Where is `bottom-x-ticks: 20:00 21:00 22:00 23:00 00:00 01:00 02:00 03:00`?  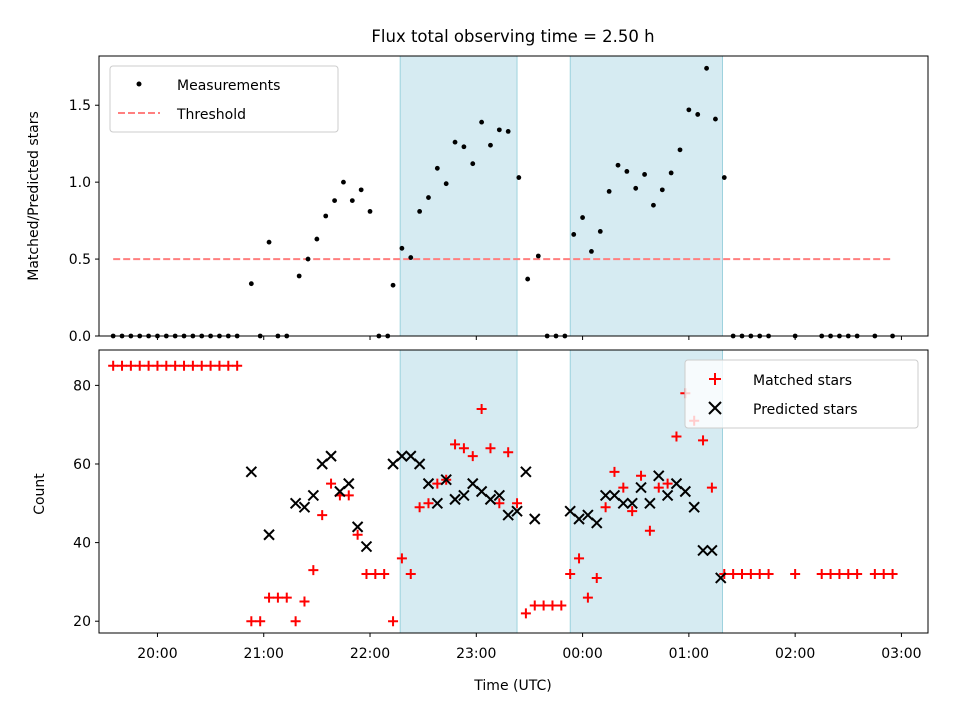 bottom-x-ticks: 20:00 21:00 22:00 23:00 00:00 01:00 02:00 03:00 is located at coordinates (529, 647).